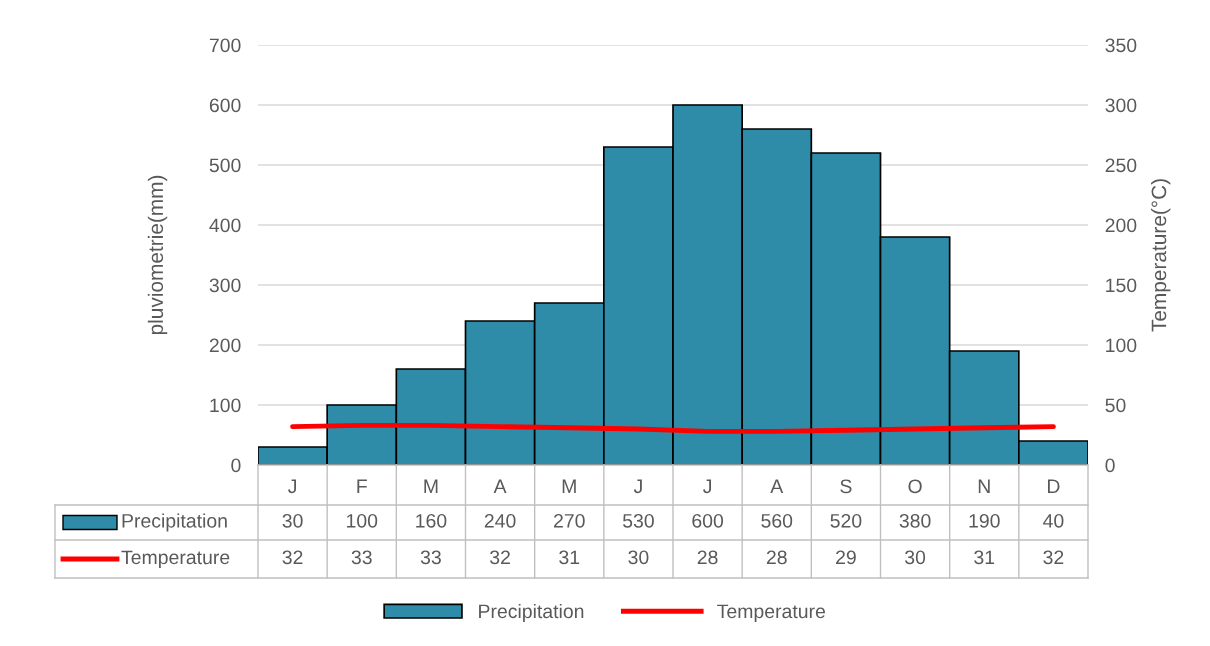  Describe the element at coordinates (1121, 345) in the screenshot. I see `y2-tick-label: 100` at that location.